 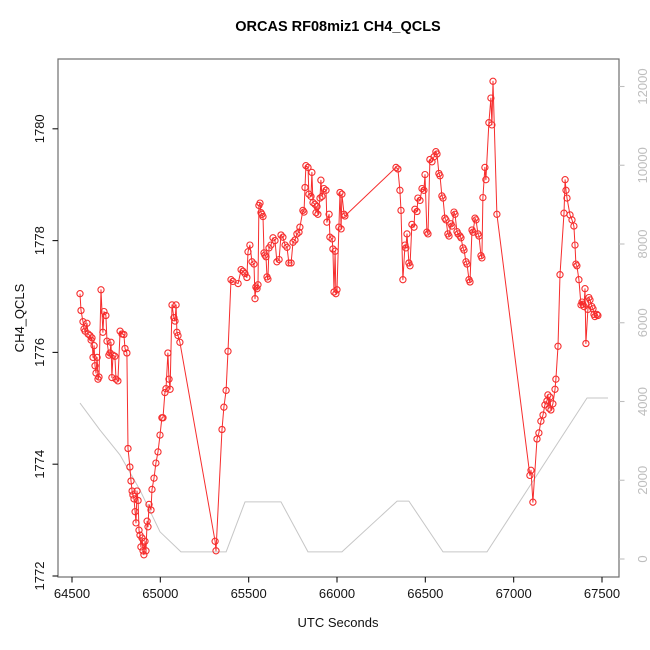 I want to click on y-right-tick-label: 2000, so click(x=642, y=480).